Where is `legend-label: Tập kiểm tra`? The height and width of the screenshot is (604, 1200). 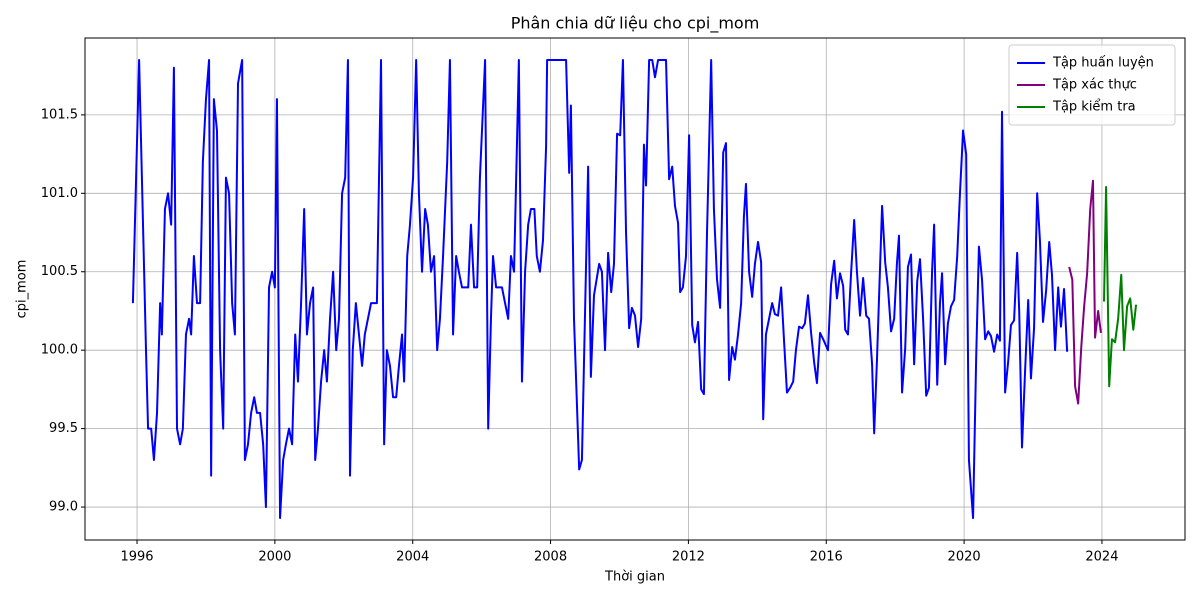
legend-label: Tập kiểm tra is located at coordinates (1094, 107).